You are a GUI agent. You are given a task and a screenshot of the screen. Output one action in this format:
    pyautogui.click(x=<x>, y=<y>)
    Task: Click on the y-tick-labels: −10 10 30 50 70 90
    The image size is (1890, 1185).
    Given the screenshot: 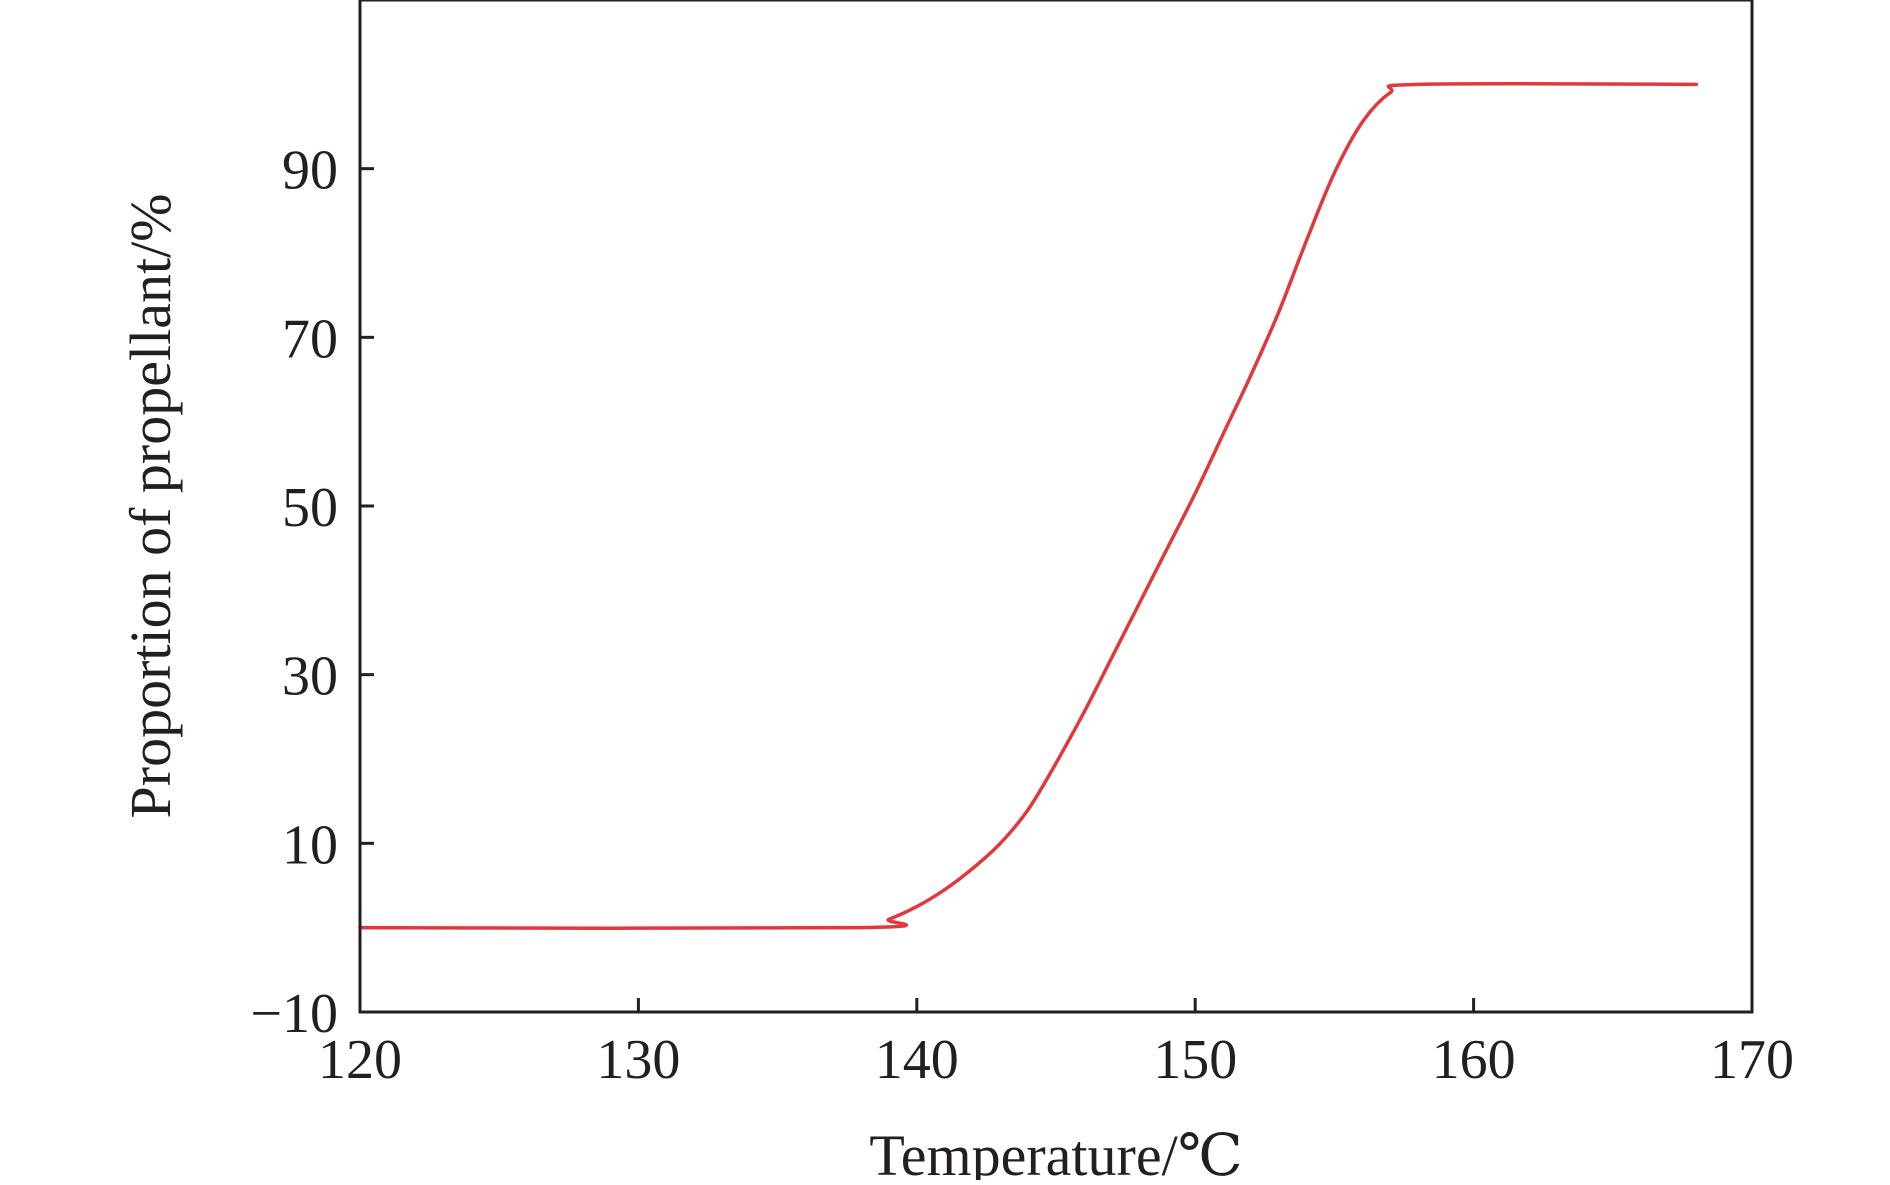 What is the action you would take?
    pyautogui.click(x=294, y=592)
    